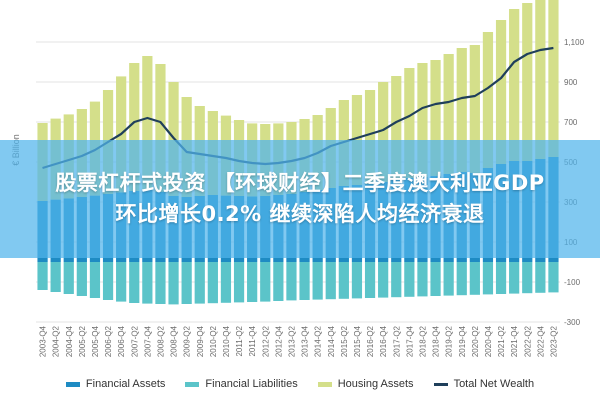 The image size is (600, 400). I want to click on y-tick-label: 1,100, so click(574, 42).